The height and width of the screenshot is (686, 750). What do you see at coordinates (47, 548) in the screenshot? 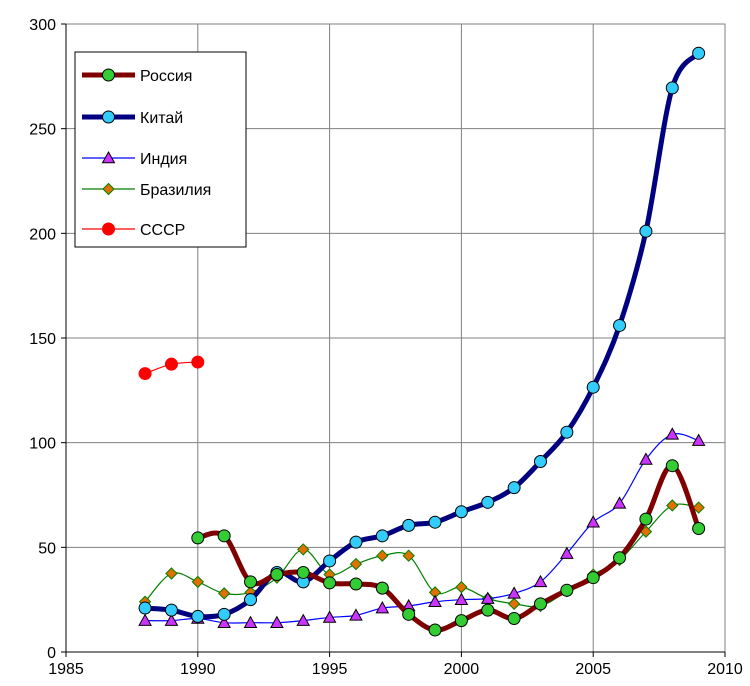
I see `y-tick-label: 50` at bounding box center [47, 548].